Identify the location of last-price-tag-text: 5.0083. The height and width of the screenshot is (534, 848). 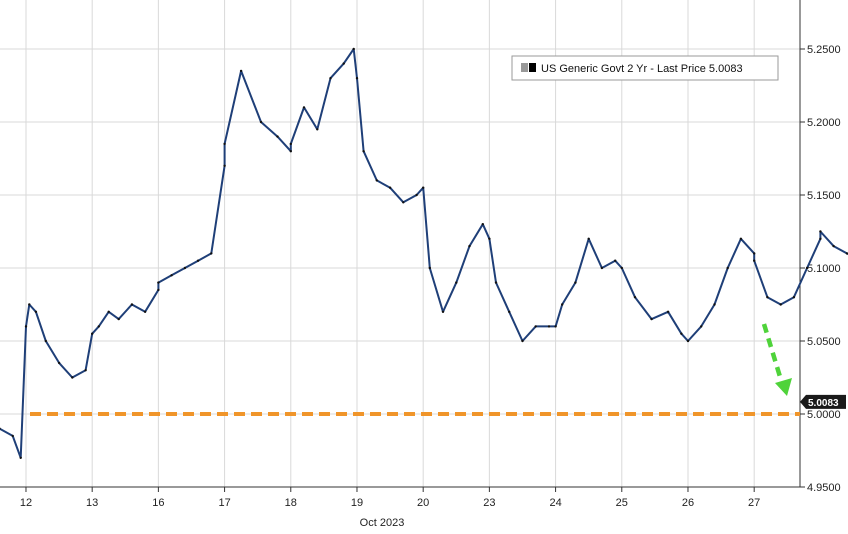
(823, 403).